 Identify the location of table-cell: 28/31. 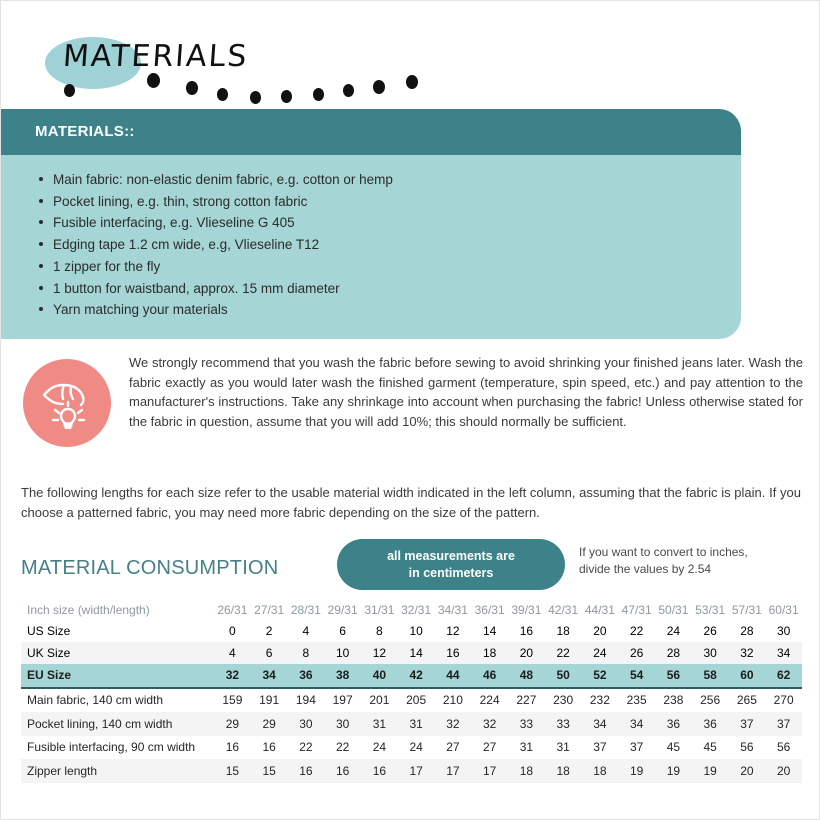
(305, 609).